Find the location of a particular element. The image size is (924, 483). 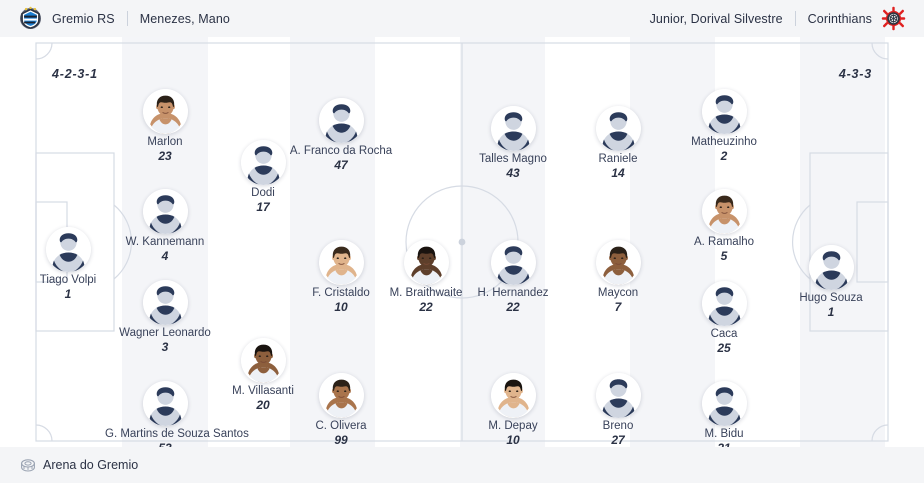

away-team-header: Junior, Dorival Silvestre Corinthians is located at coordinates (778, 18).